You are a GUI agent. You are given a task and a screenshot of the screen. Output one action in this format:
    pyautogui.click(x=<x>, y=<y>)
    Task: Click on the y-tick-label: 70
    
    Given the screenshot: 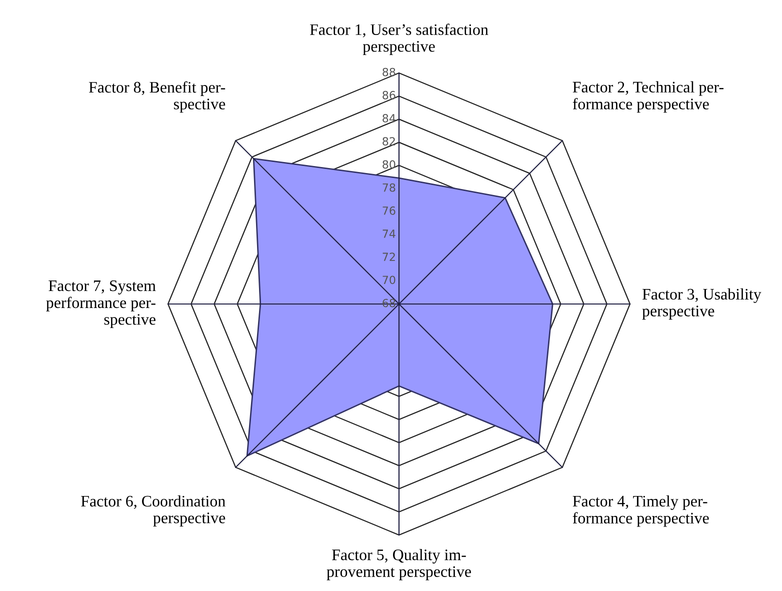 What is the action you would take?
    pyautogui.click(x=389, y=280)
    